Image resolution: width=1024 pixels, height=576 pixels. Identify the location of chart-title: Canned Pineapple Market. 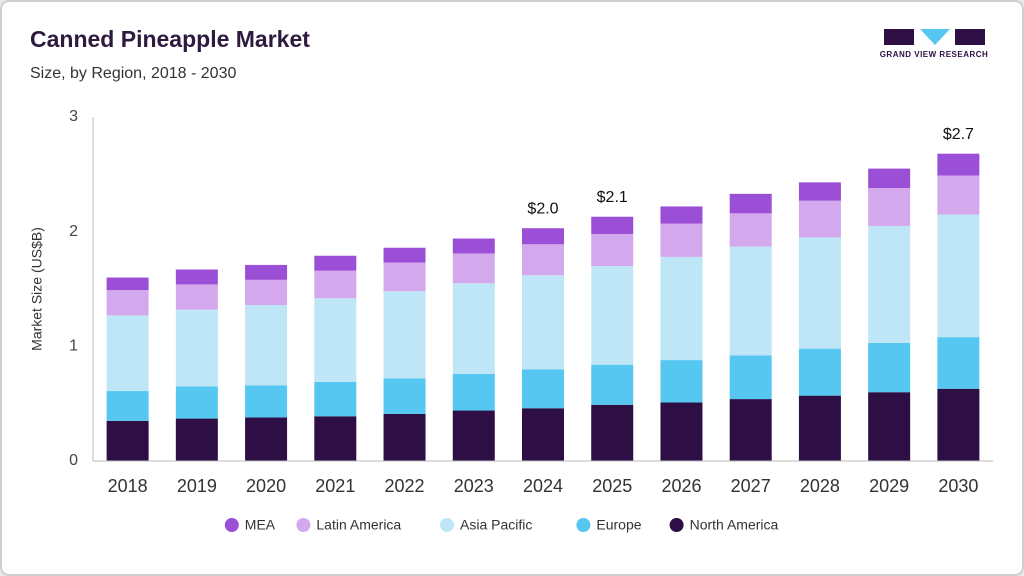
(170, 39).